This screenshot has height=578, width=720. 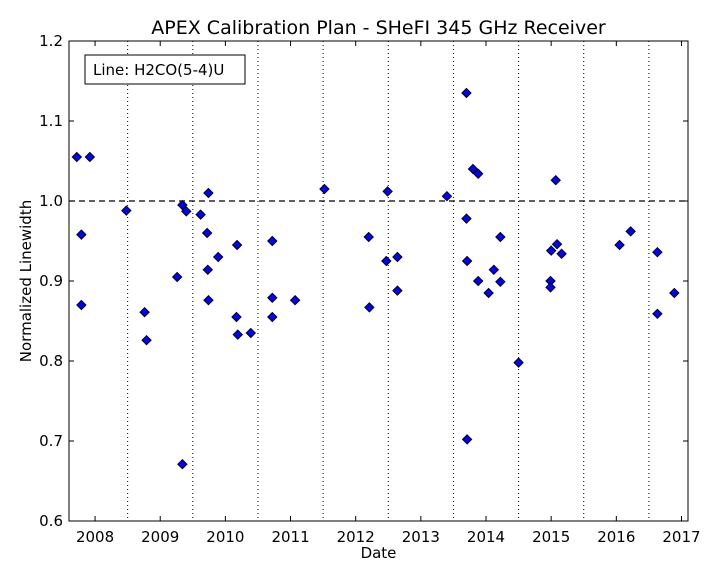 I want to click on y-tick-label: 0.6, so click(x=51, y=521).